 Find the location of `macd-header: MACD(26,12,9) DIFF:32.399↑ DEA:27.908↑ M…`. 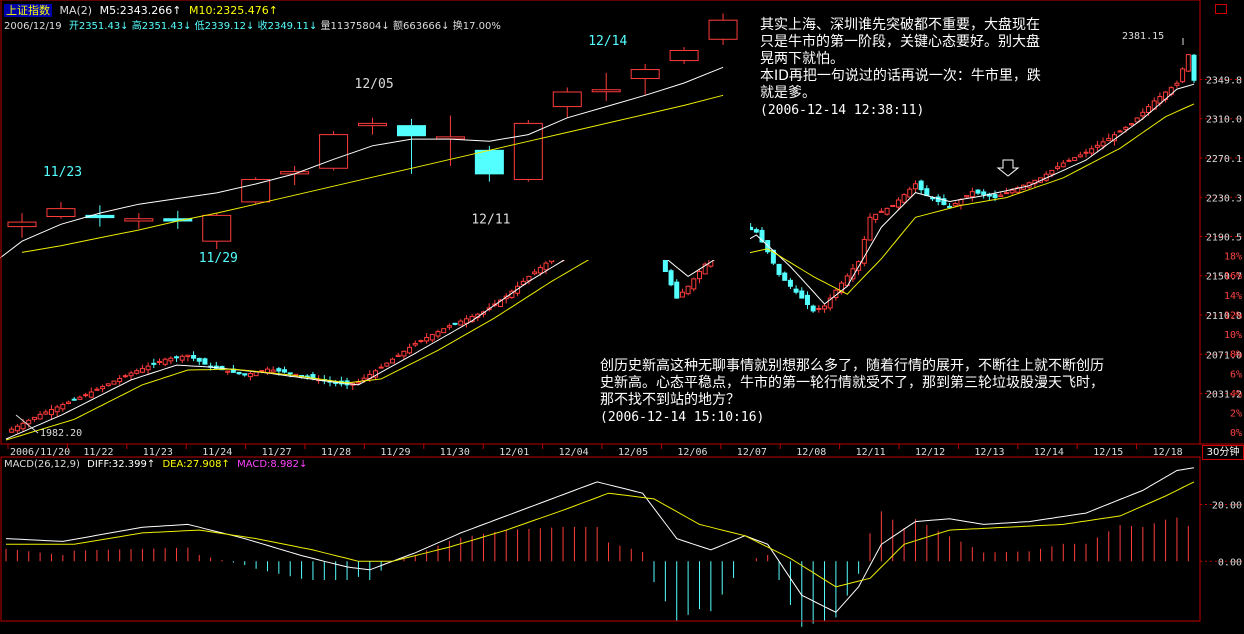

macd-header: MACD(26,12,9) DIFF:32.399↑ DEA:27.908↑ M… is located at coordinates (155, 464).